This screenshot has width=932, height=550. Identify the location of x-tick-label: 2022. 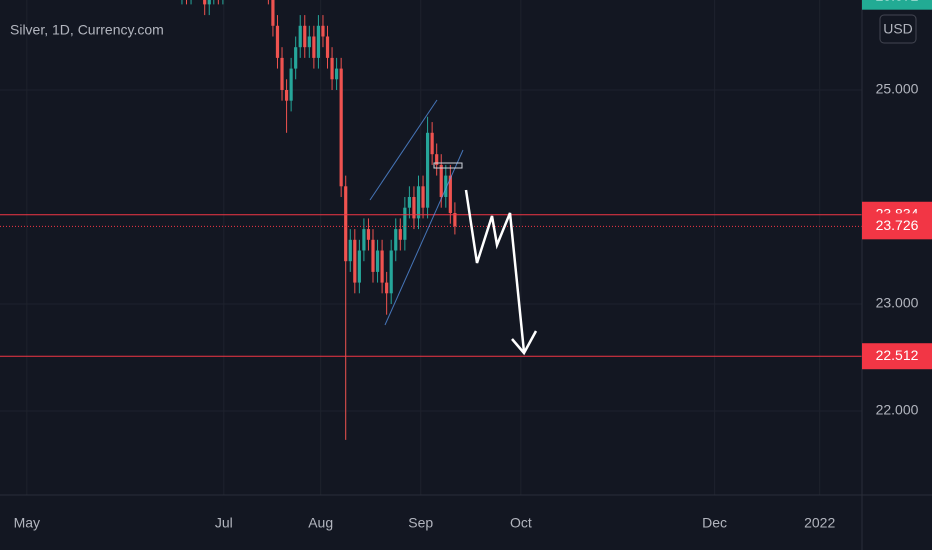
(819, 523).